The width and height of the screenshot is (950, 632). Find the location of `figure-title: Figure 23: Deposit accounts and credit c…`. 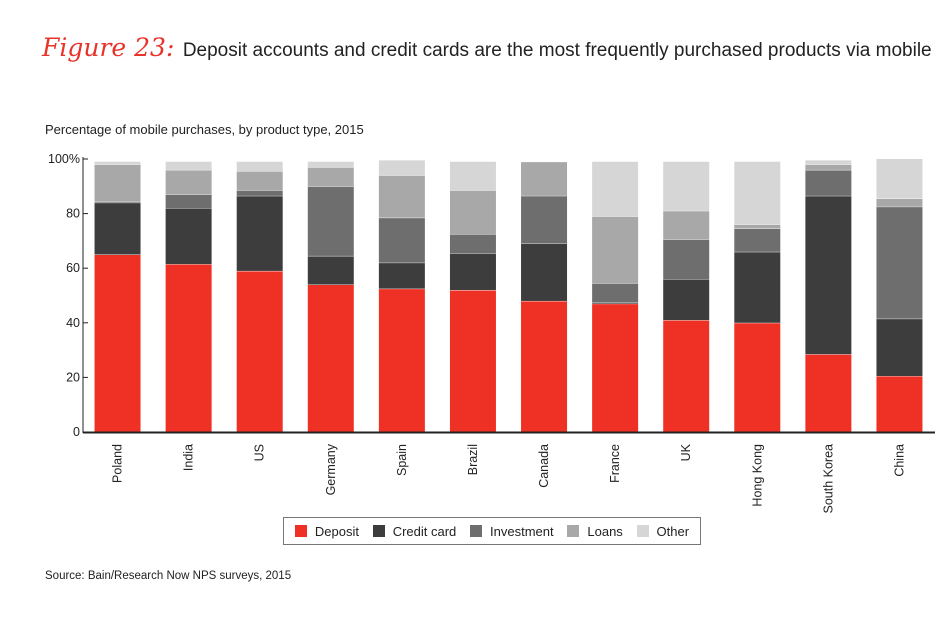

figure-title: Figure 23: Deposit accounts and credit c… is located at coordinates (487, 47).